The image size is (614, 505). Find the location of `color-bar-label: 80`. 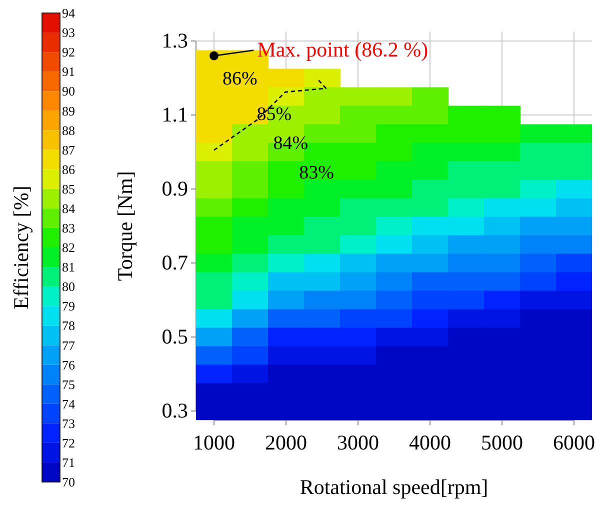

color-bar-label: 80 is located at coordinates (68, 286).